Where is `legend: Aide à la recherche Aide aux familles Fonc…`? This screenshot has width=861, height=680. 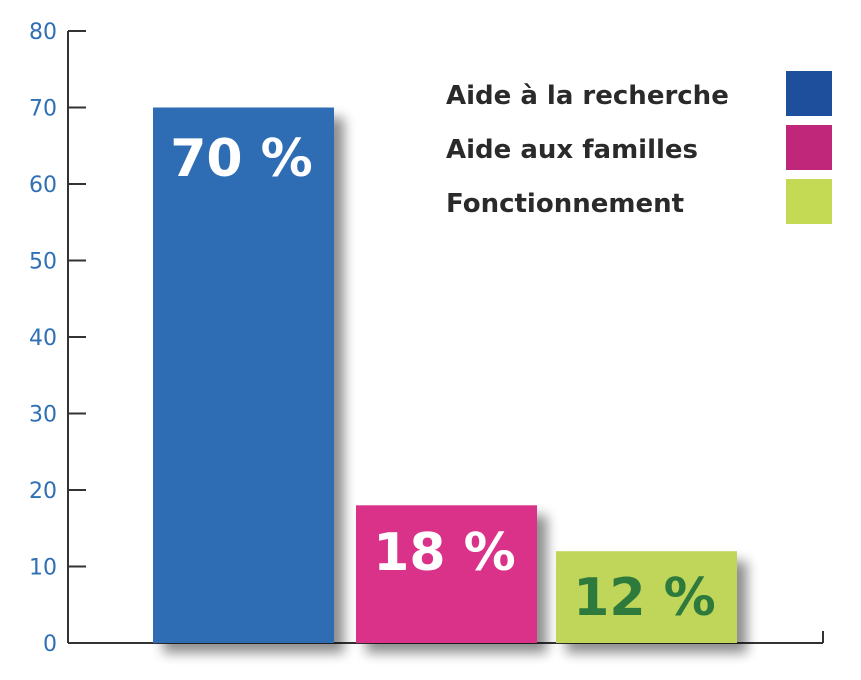 legend: Aide à la recherche Aide aux familles Fonc… is located at coordinates (639, 147).